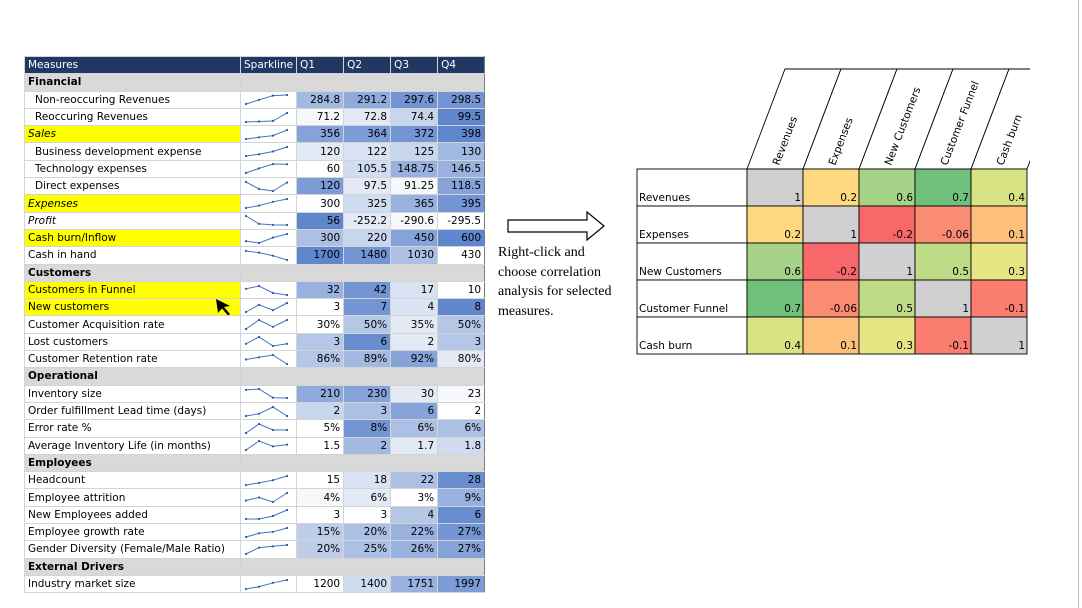 This screenshot has height=608, width=1082. Describe the element at coordinates (132, 463) in the screenshot. I see `section-label: Employees` at that location.